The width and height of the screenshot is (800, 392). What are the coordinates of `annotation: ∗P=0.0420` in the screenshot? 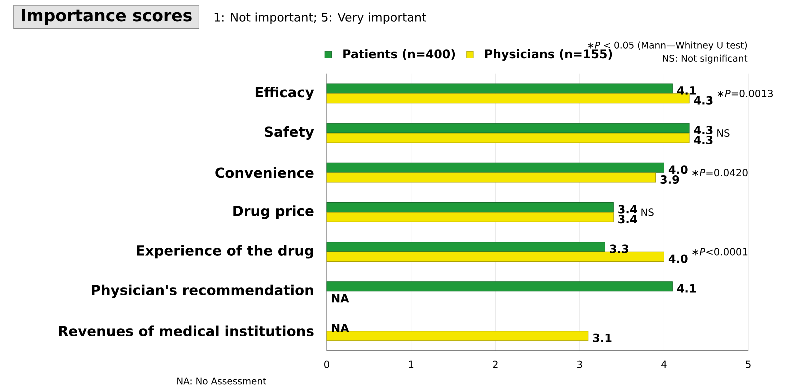 It's located at (720, 173).